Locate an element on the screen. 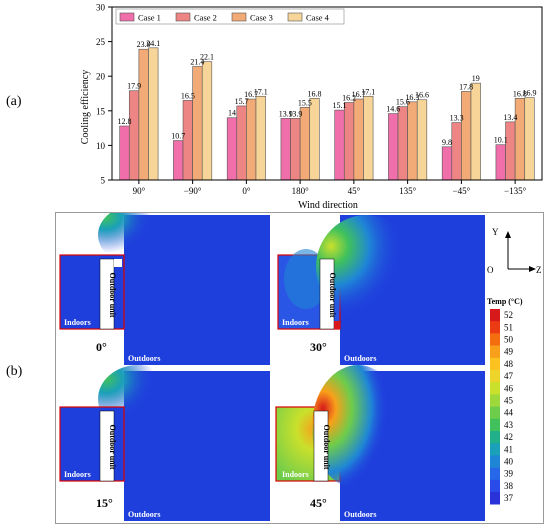 The width and height of the screenshot is (550, 530). axes-indicator: Y O Z is located at coordinates (514, 251).